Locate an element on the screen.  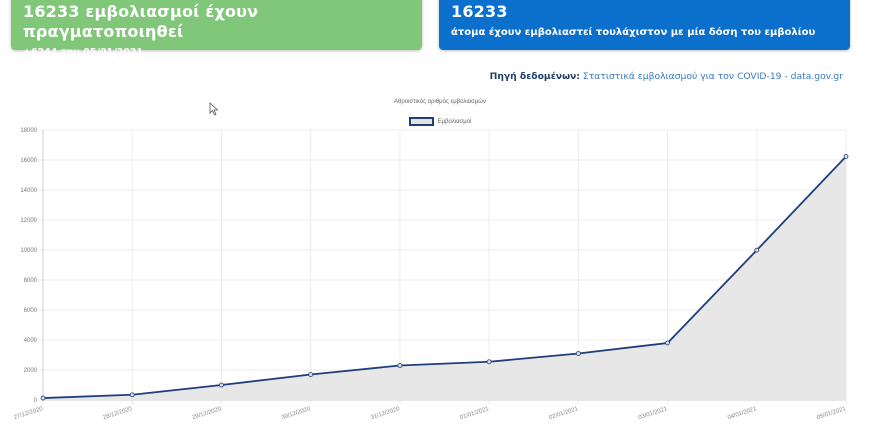
source-label: Πηγή δεδομένων: is located at coordinates (534, 76).